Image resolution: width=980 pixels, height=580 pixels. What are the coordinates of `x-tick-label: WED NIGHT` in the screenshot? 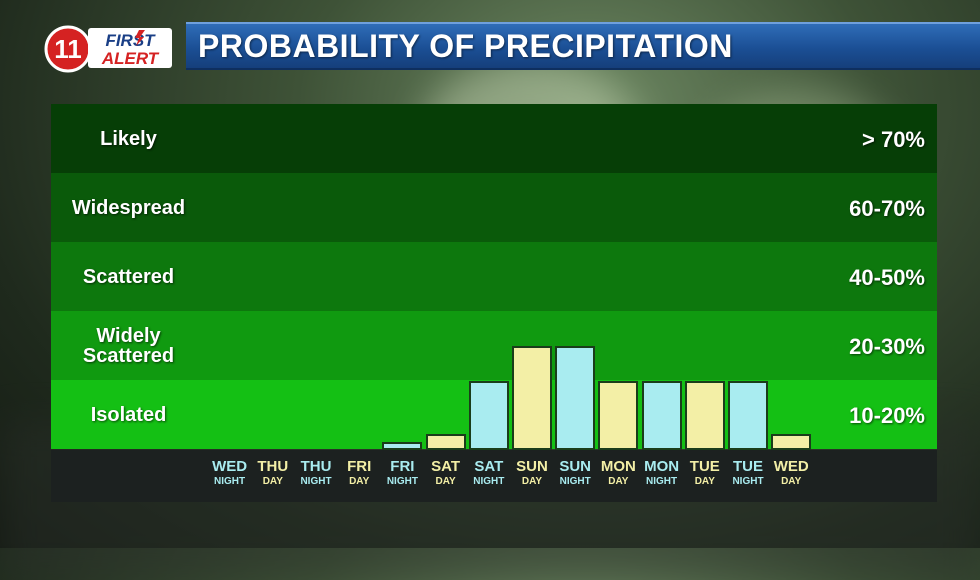 It's located at (230, 473).